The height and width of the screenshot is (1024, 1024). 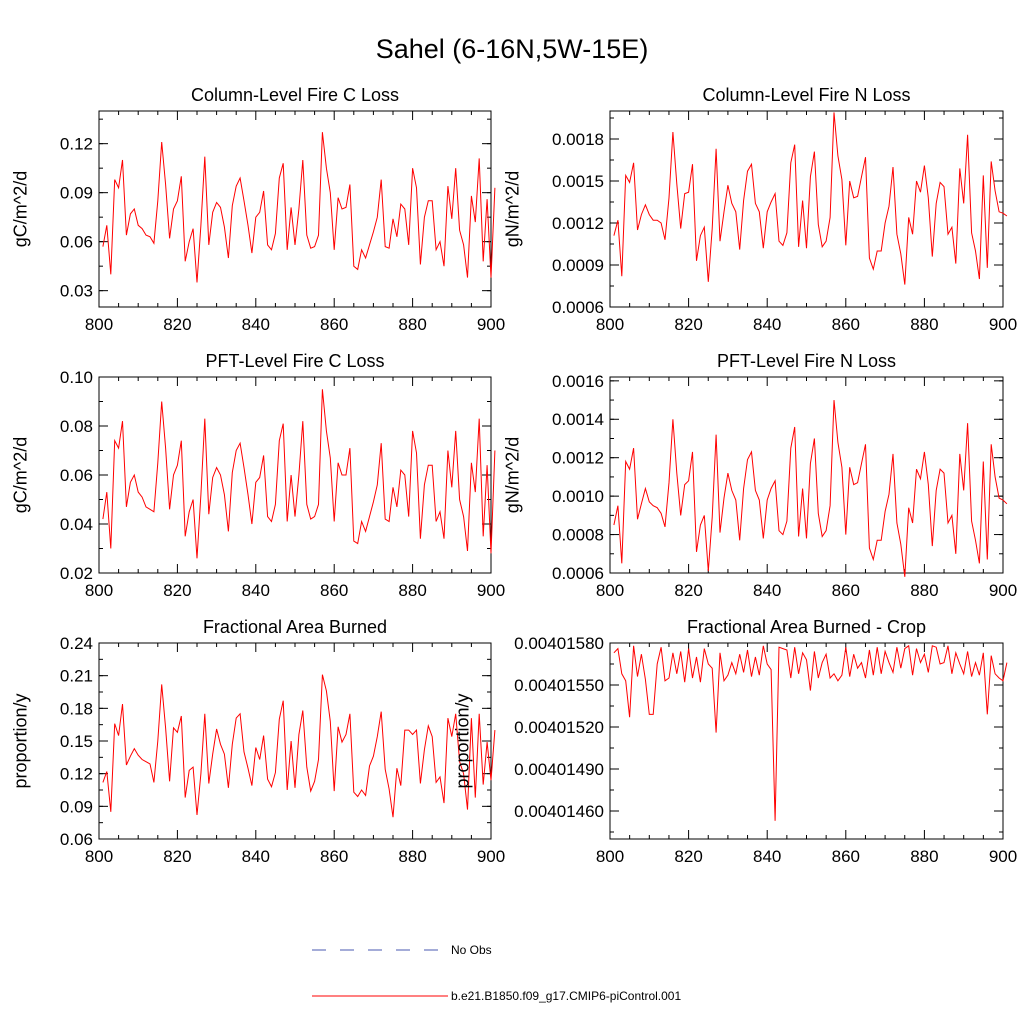 I want to click on y-tick-label: 0.00401580, so click(x=559, y=643).